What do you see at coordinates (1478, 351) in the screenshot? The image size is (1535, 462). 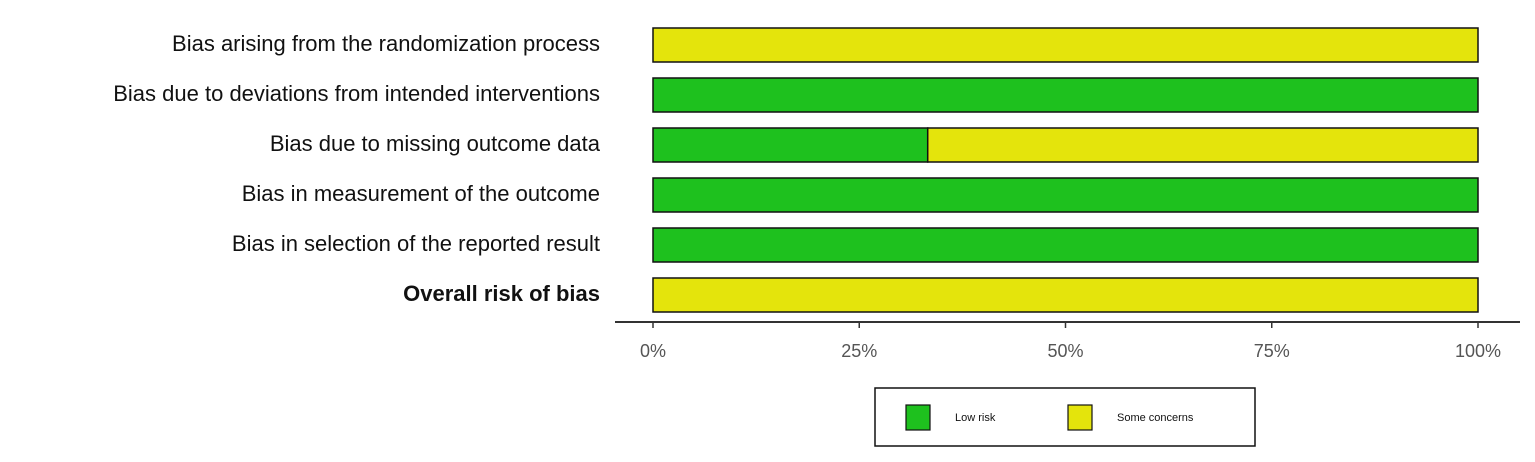 I see `x-tick-label: 100%` at bounding box center [1478, 351].